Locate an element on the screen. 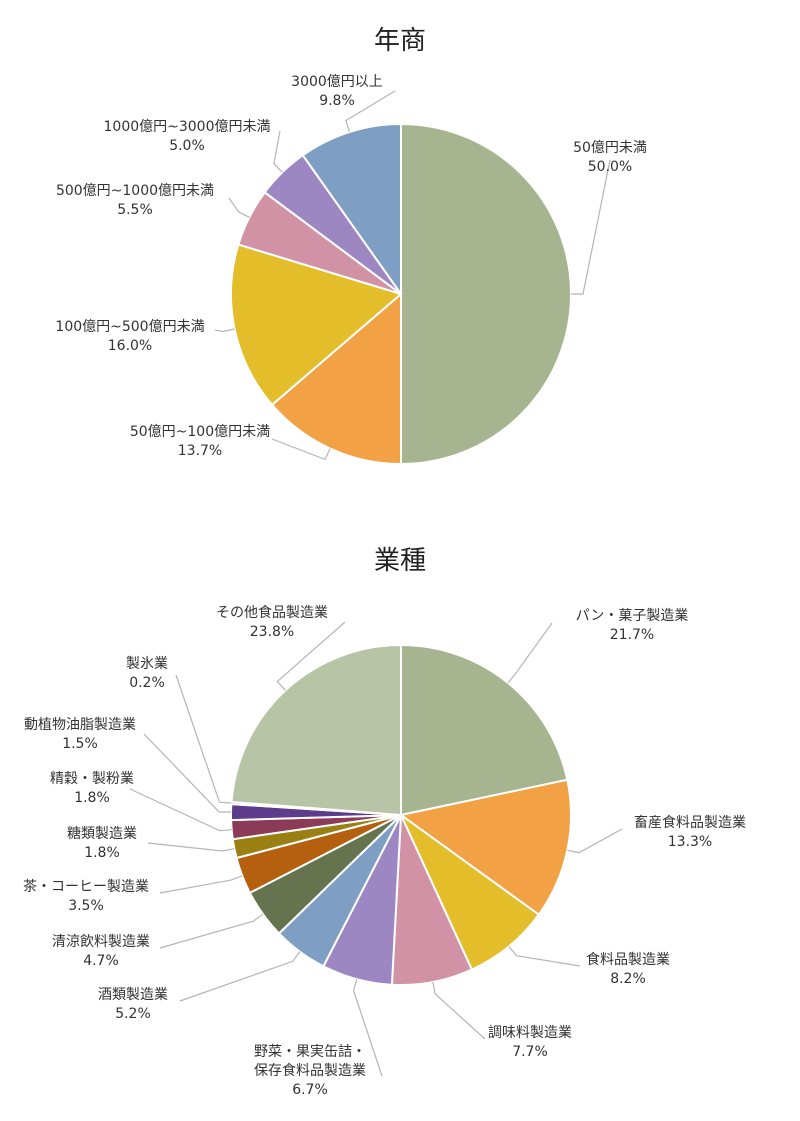 The width and height of the screenshot is (800, 1121). slice-percent: 4.7% is located at coordinates (101, 961).